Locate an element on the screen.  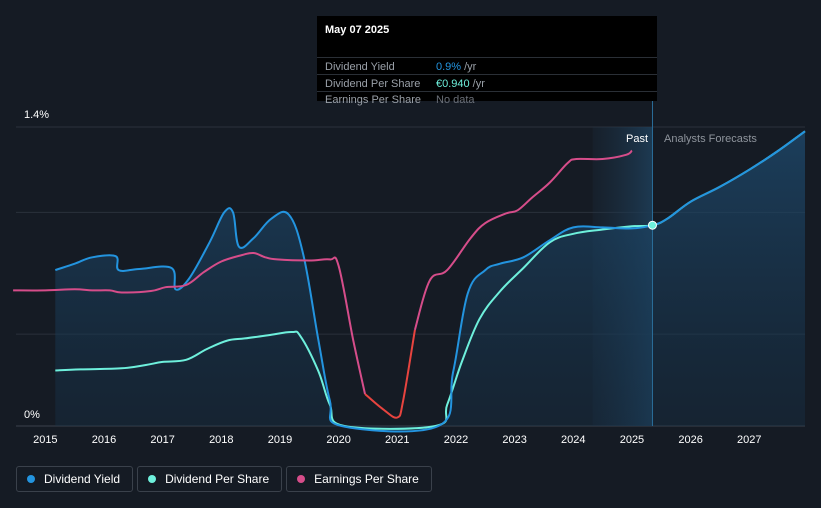
legend-item-dividend-per-share: Dividend Per Share is located at coordinates (210, 479).